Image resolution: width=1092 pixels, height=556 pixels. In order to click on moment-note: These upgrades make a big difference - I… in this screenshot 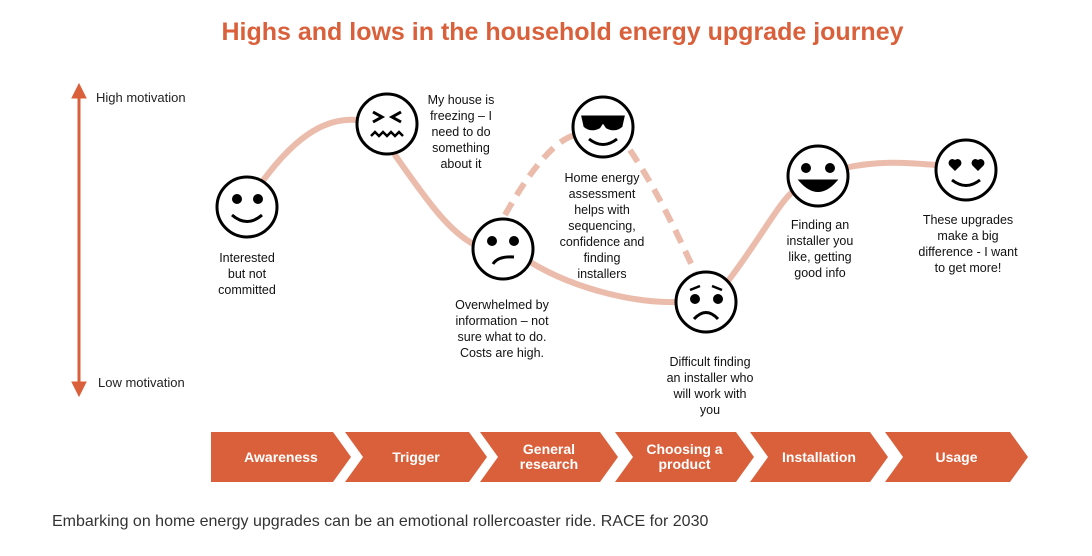, I will do `click(968, 244)`.